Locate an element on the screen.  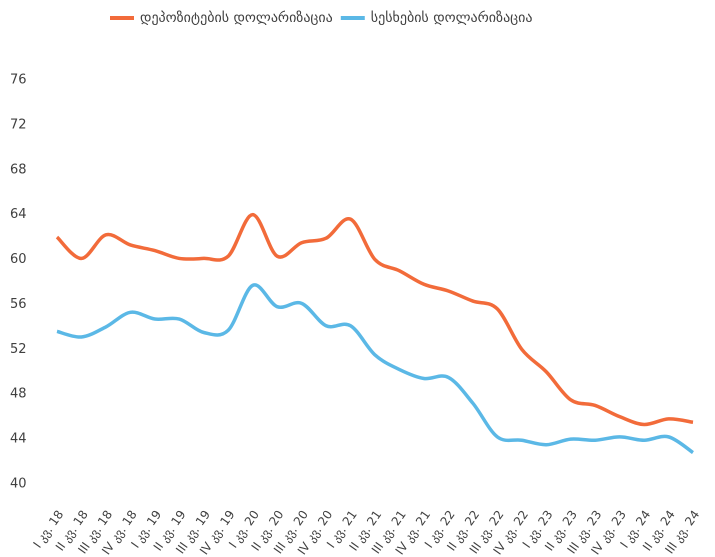
legend-label: სესხების დოლარიზაცია is located at coordinates (452, 17).